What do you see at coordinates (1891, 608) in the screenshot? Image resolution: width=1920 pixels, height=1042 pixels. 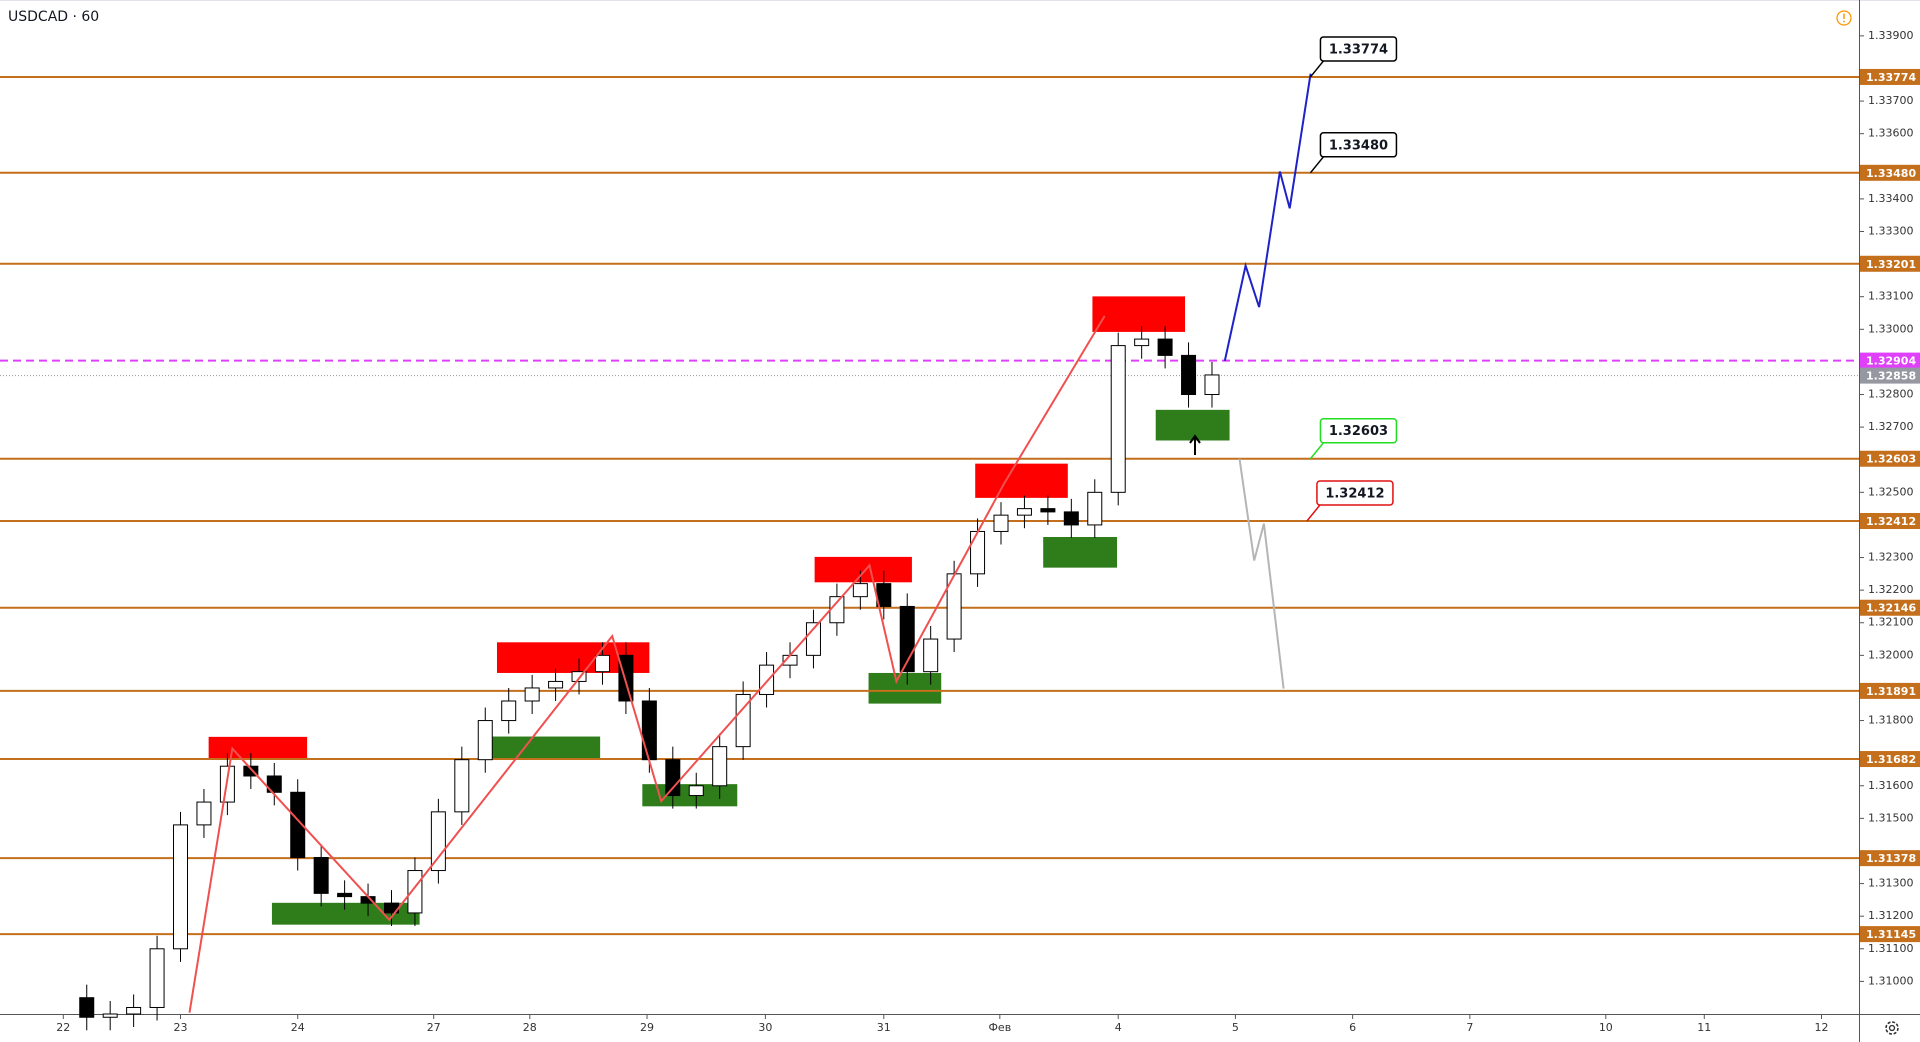 I see `level-label: 1.32146` at bounding box center [1891, 608].